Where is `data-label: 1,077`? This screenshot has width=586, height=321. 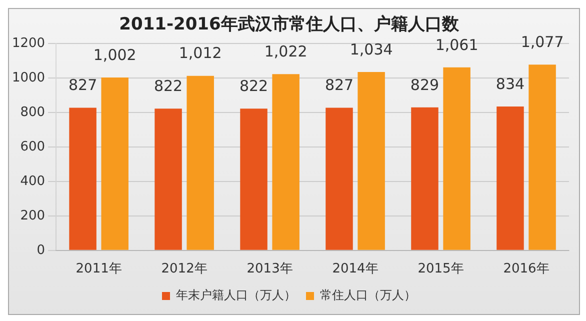
data-label: 1,077 is located at coordinates (542, 42).